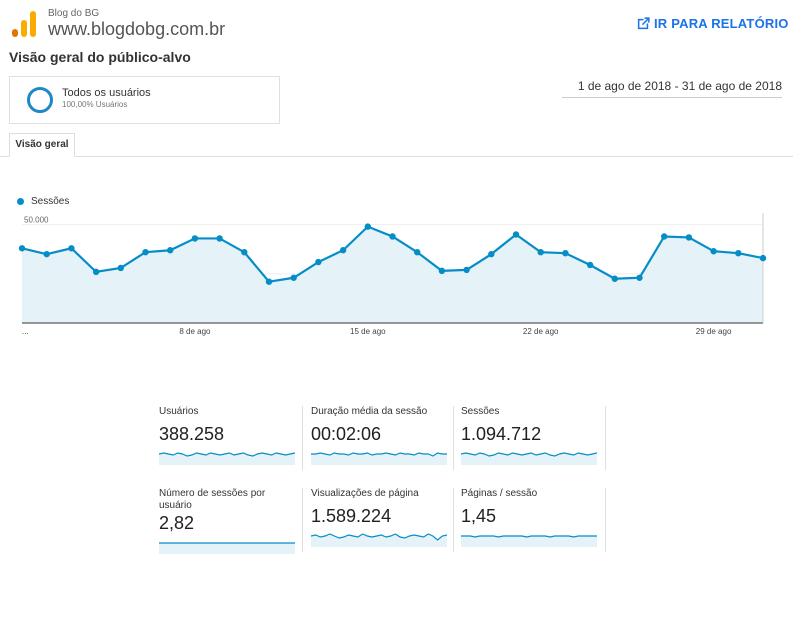 The image size is (793, 629). Describe the element at coordinates (24, 24) in the screenshot. I see `analytics-logo-icon` at that location.